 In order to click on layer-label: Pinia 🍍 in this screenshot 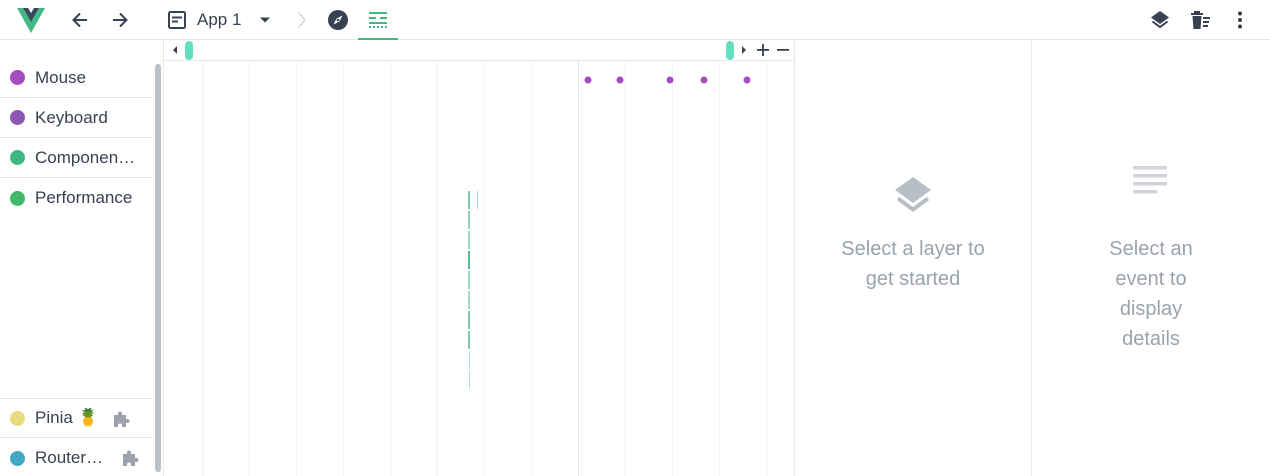, I will do `click(67, 417)`.